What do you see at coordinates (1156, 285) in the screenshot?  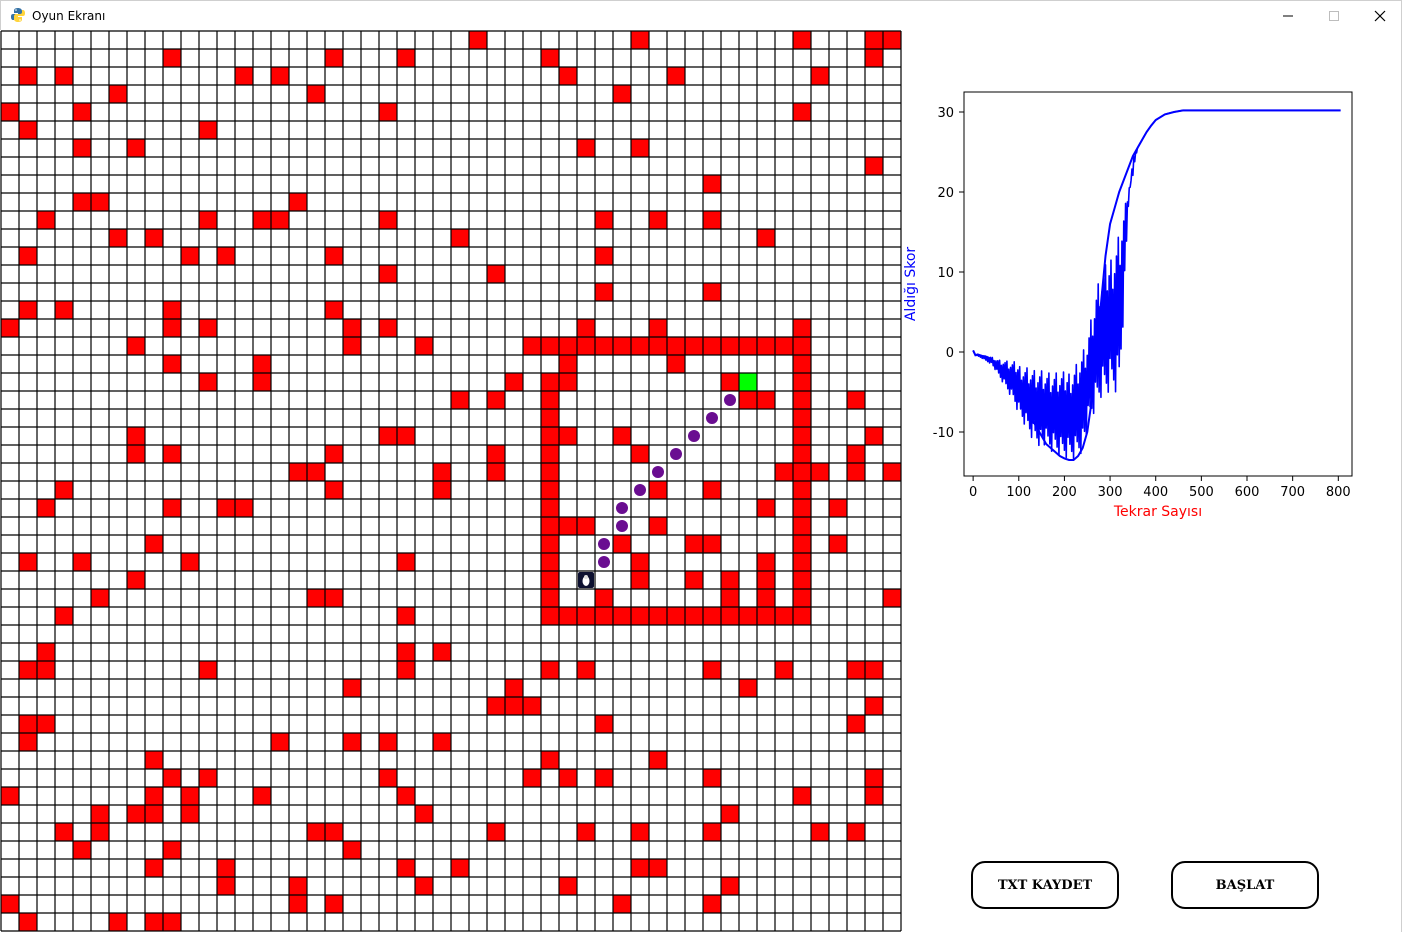 I see `score-series-trend` at bounding box center [1156, 285].